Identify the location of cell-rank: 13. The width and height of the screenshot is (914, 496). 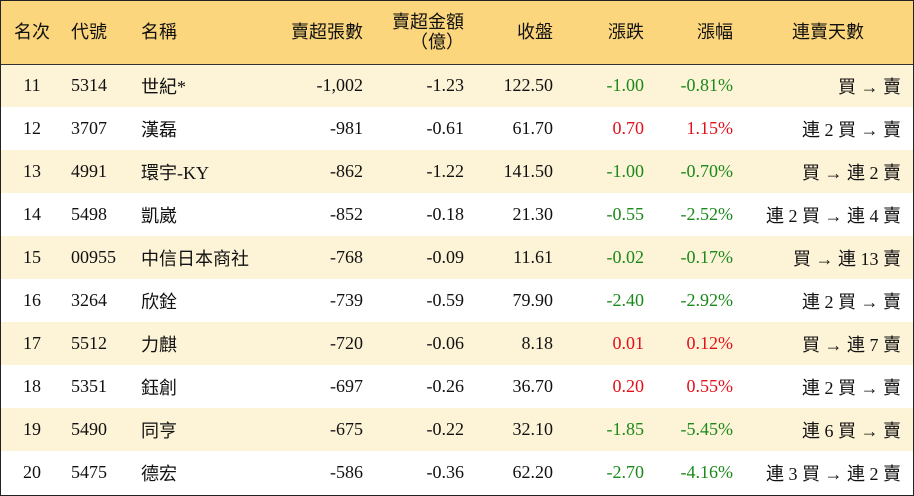
(32, 171).